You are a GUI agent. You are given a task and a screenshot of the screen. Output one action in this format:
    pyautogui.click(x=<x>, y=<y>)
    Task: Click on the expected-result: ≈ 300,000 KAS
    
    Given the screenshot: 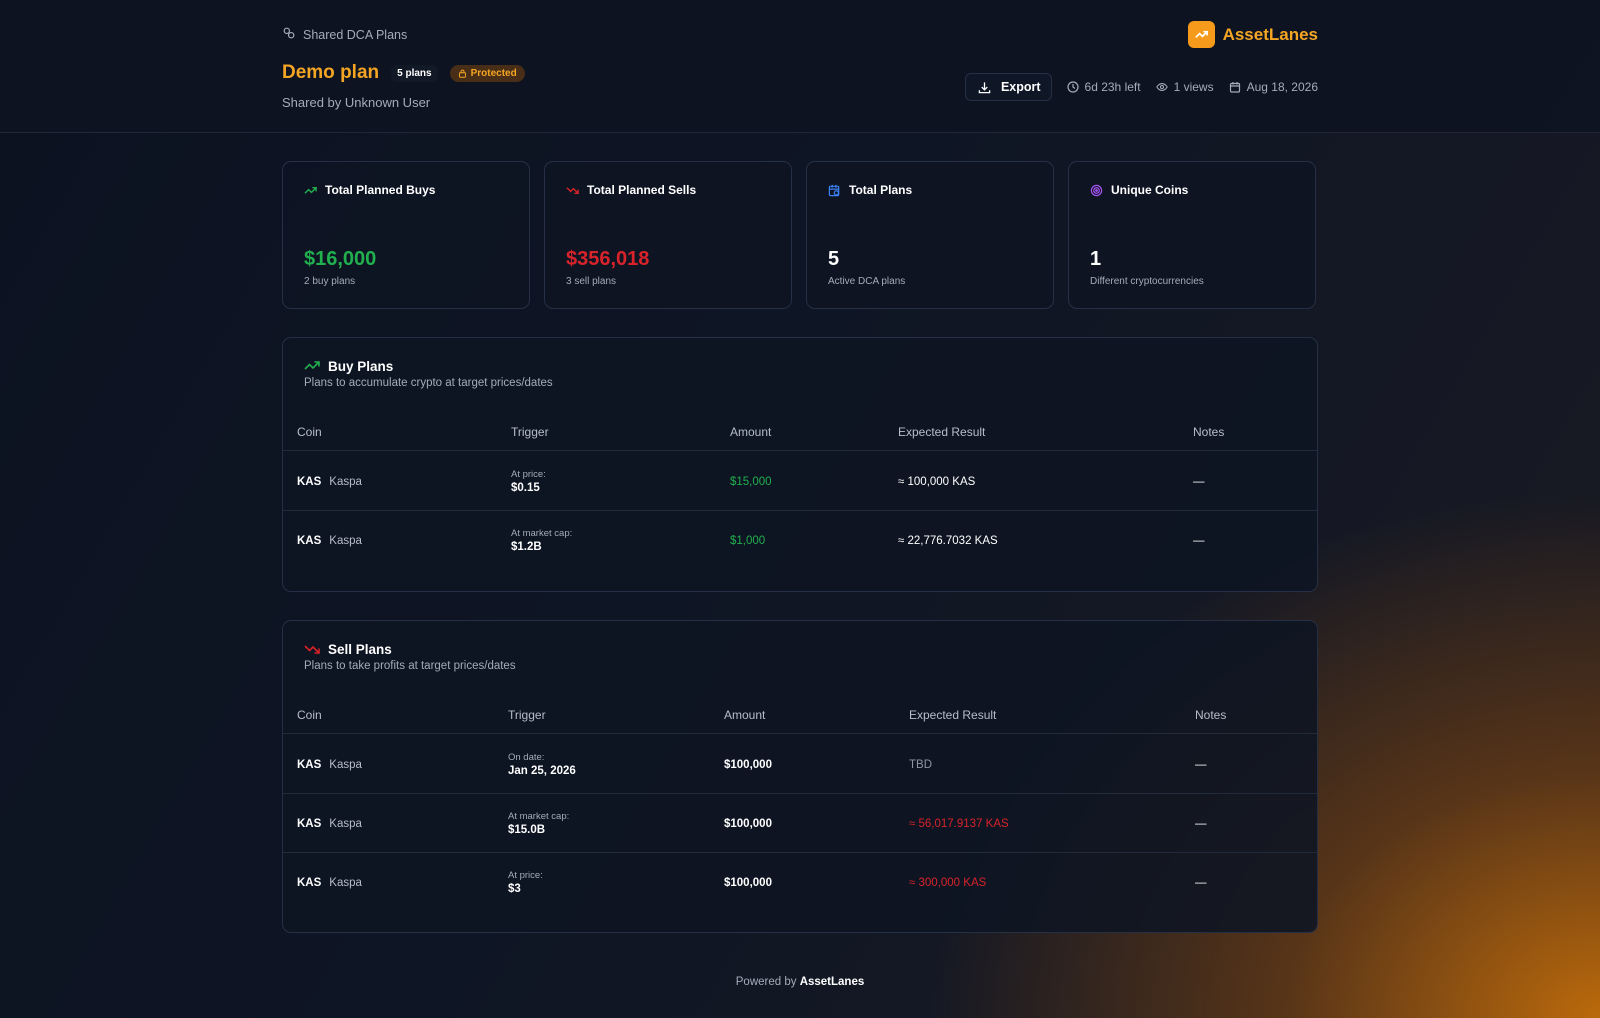 What is the action you would take?
    pyautogui.click(x=948, y=882)
    